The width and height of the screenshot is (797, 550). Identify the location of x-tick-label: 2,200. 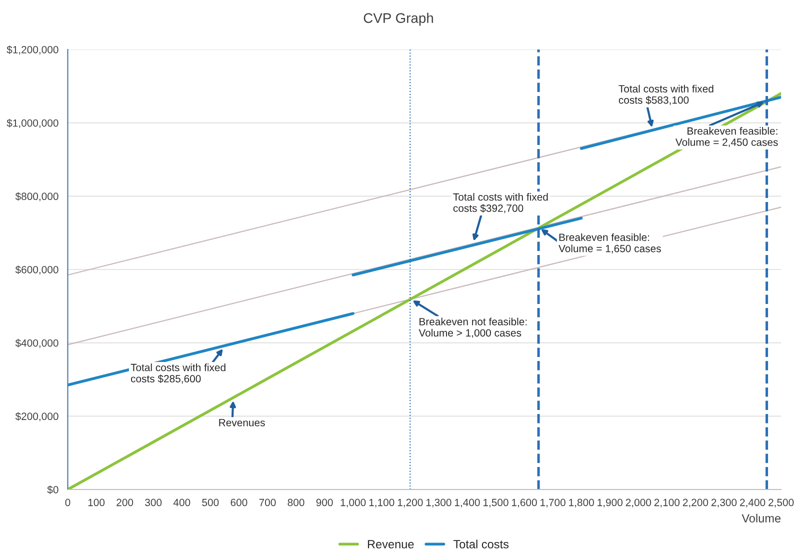
(695, 503).